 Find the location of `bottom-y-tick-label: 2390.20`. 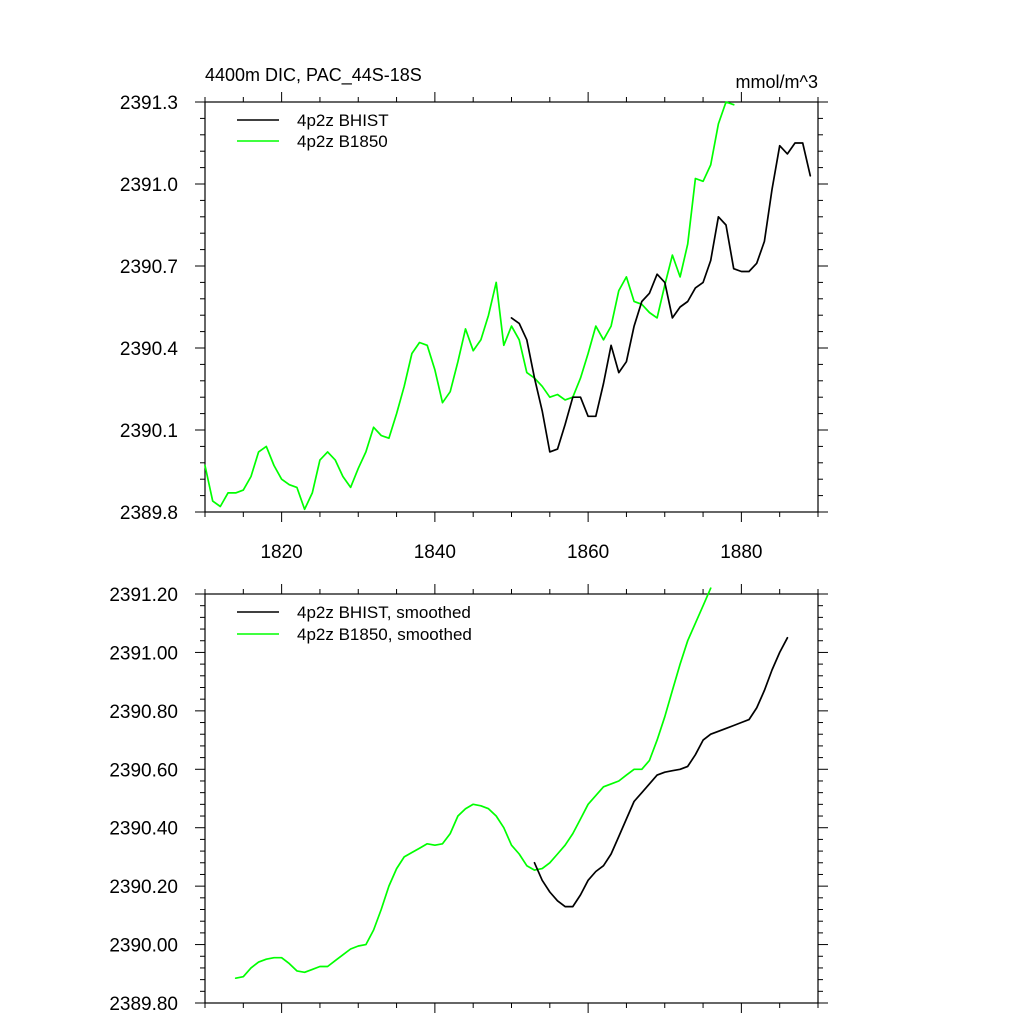

bottom-y-tick-label: 2390.20 is located at coordinates (143, 887).